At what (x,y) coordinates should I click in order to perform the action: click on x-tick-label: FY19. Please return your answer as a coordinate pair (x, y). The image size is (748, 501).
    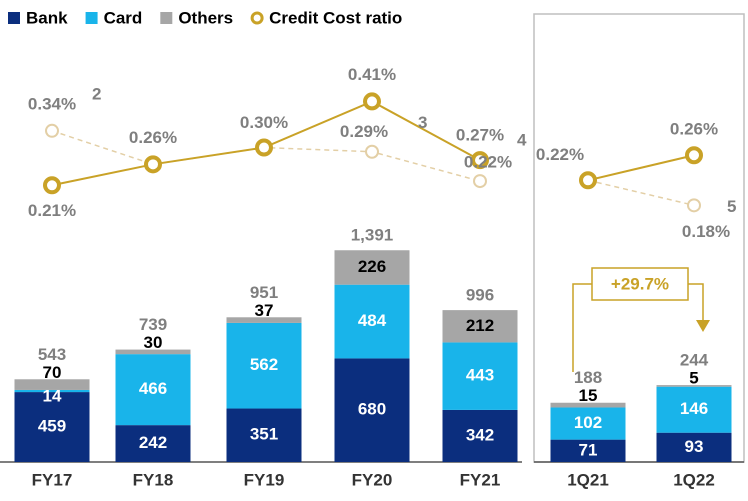
    Looking at the image, I should click on (264, 479).